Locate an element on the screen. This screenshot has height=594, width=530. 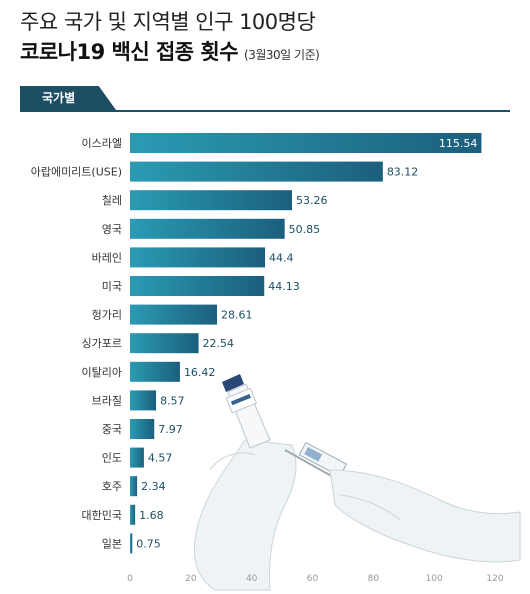
category-label: 바레인 is located at coordinates (107, 257).